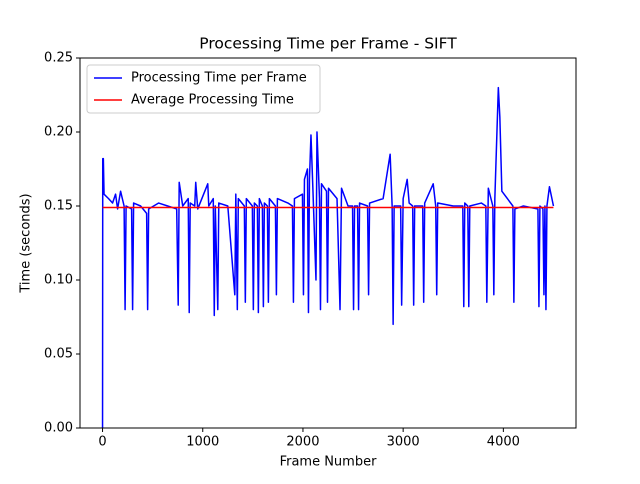 This screenshot has height=484, width=640. Describe the element at coordinates (212, 100) in the screenshot. I see `legend-label: Average Processing Time` at that location.